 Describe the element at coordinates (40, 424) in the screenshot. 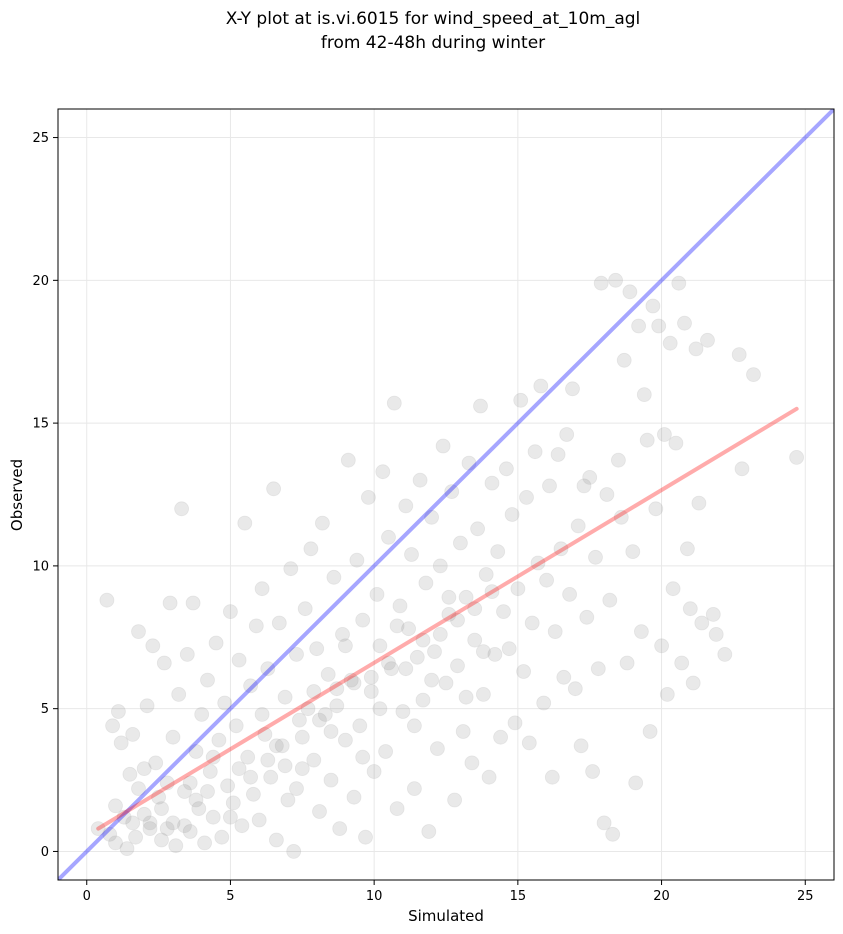

I see `y-tick-label: 15` at that location.